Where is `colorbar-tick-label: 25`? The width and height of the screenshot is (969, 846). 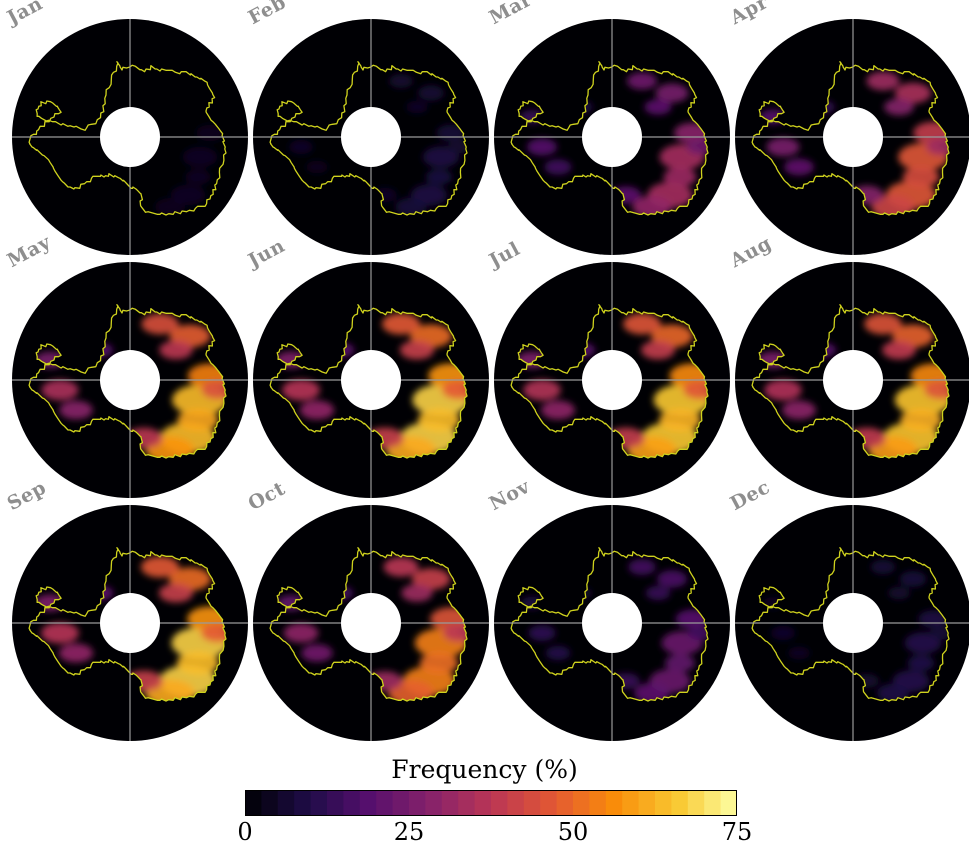 colorbar-tick-label: 25 is located at coordinates (409, 832).